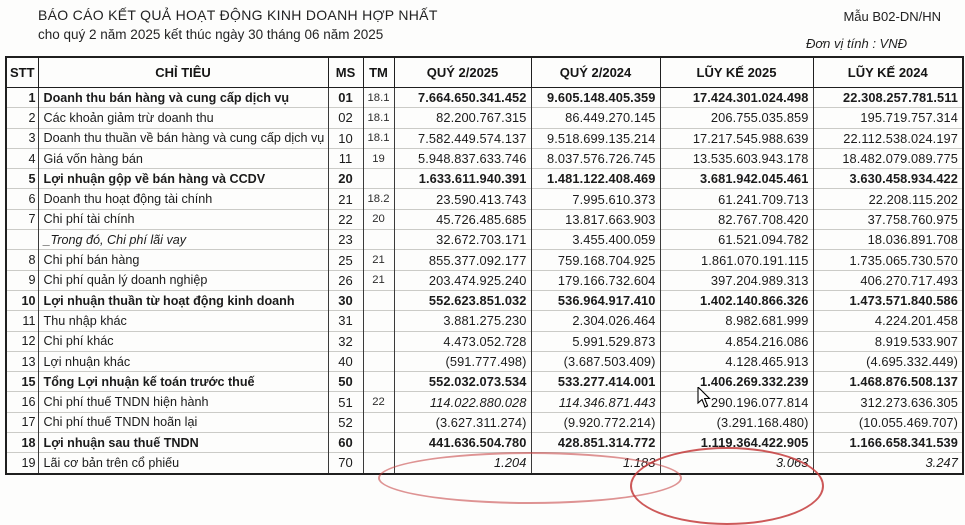 The width and height of the screenshot is (965, 525). What do you see at coordinates (22, 219) in the screenshot?
I see `row-stt: 7` at bounding box center [22, 219].